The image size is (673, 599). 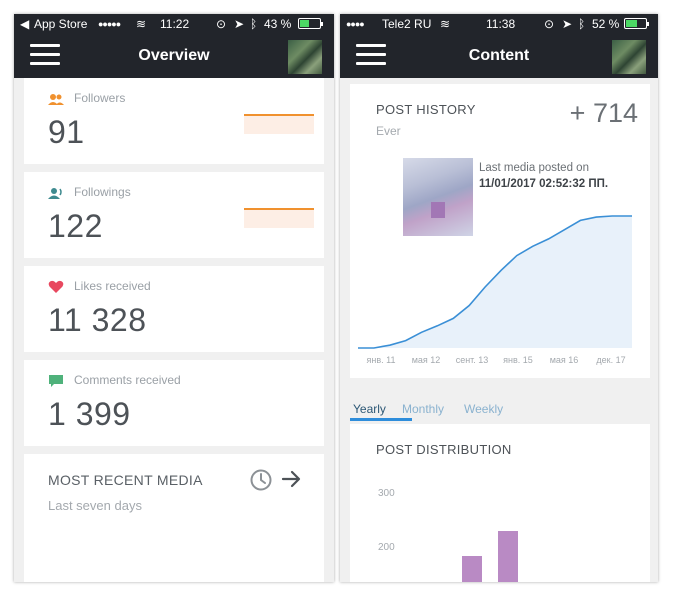 I want to click on status-carrier: App Store, so click(x=61, y=24).